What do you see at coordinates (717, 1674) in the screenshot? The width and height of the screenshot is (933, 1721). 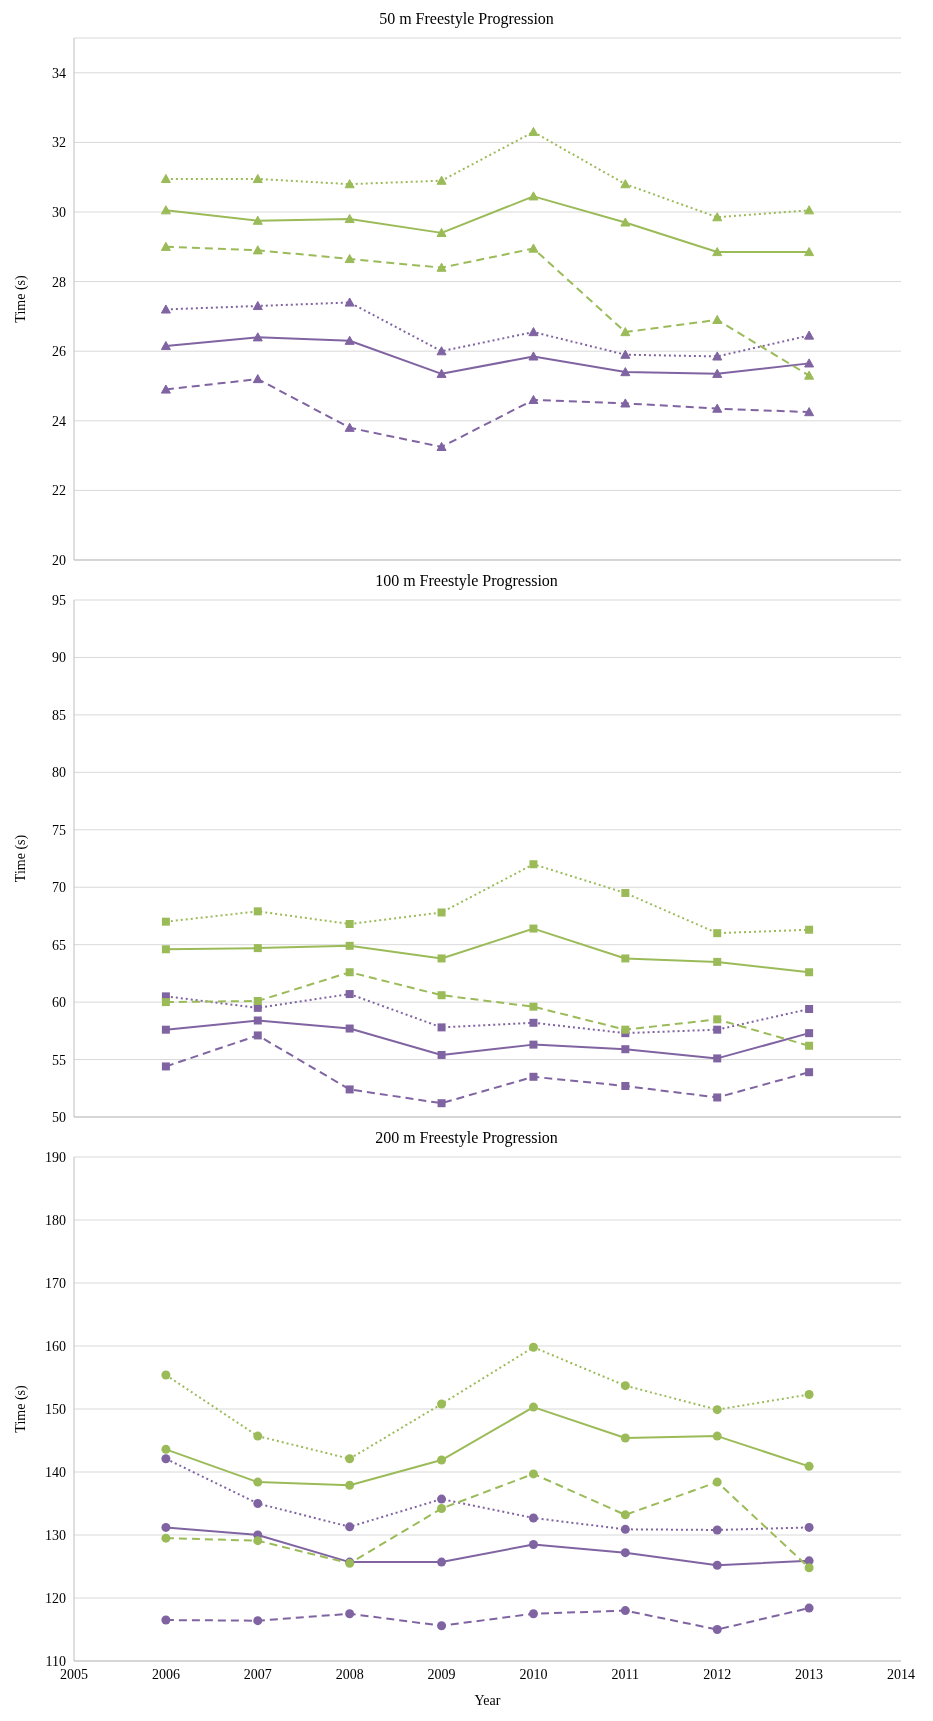 I see `x-tick-label: 2012` at bounding box center [717, 1674].